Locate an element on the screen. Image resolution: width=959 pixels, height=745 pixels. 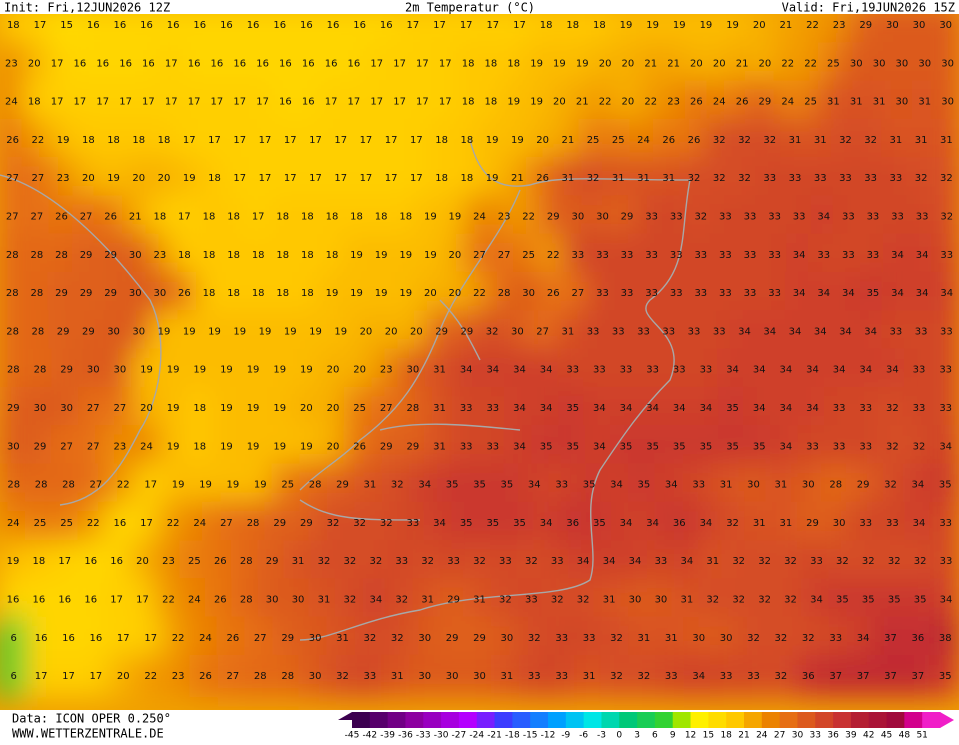
temperature-value: 20 is located at coordinates (455, 293).